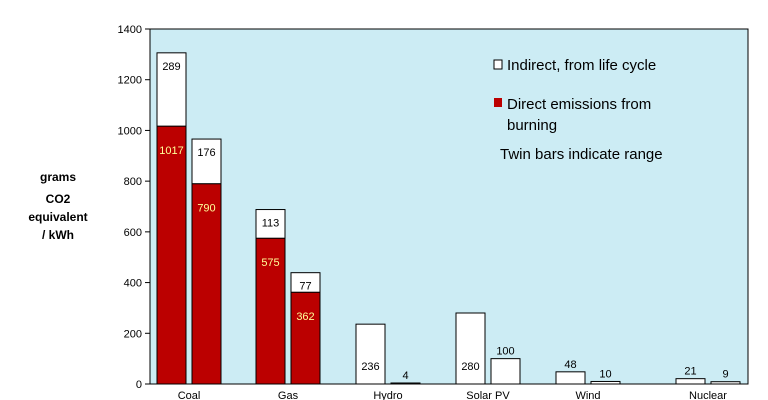 This screenshot has width=768, height=400. Describe the element at coordinates (57, 217) in the screenshot. I see `y-axis-label-line-3: equivalent` at that location.